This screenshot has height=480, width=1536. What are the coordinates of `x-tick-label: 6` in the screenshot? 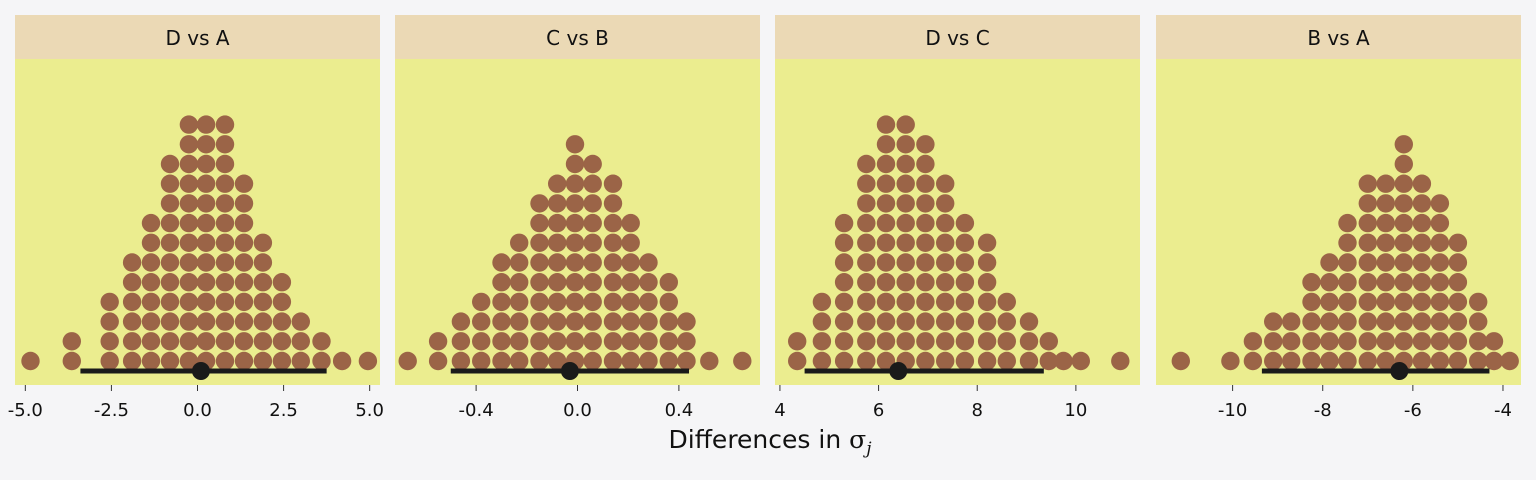 It's located at (878, 410).